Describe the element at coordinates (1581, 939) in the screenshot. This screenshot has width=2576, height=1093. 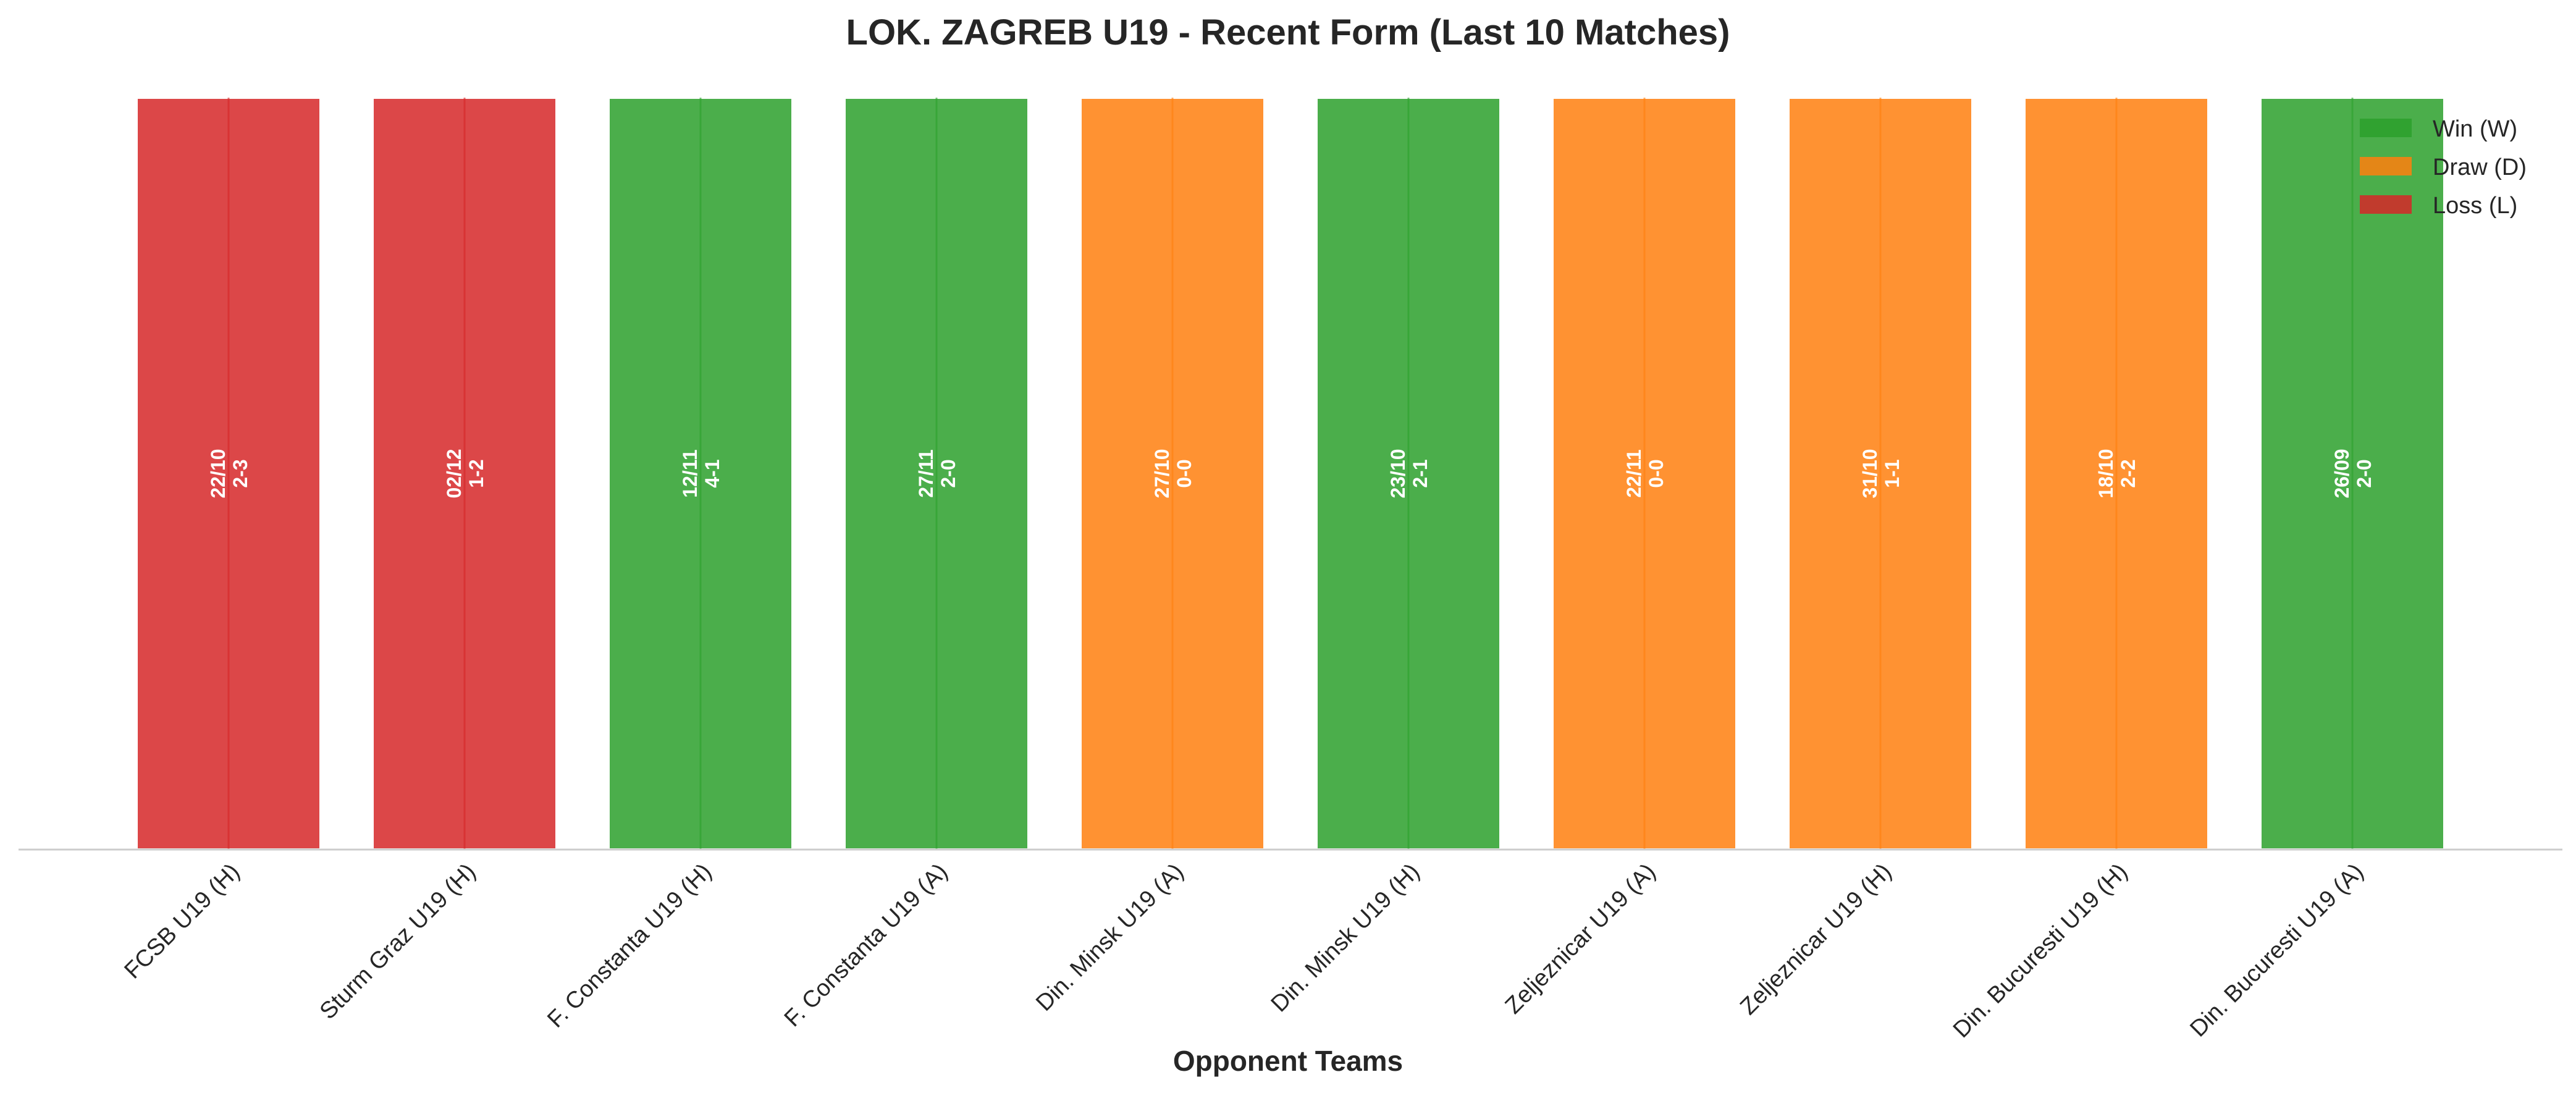
I see `x-tick-label: Zeljeznicar U19 (A)` at that location.